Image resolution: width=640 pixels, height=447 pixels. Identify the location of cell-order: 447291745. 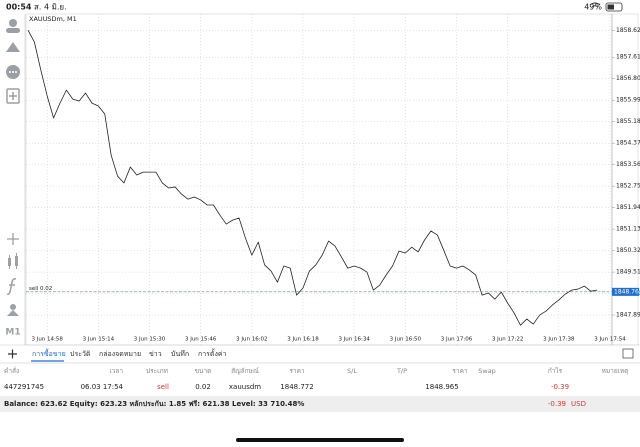
(24, 387).